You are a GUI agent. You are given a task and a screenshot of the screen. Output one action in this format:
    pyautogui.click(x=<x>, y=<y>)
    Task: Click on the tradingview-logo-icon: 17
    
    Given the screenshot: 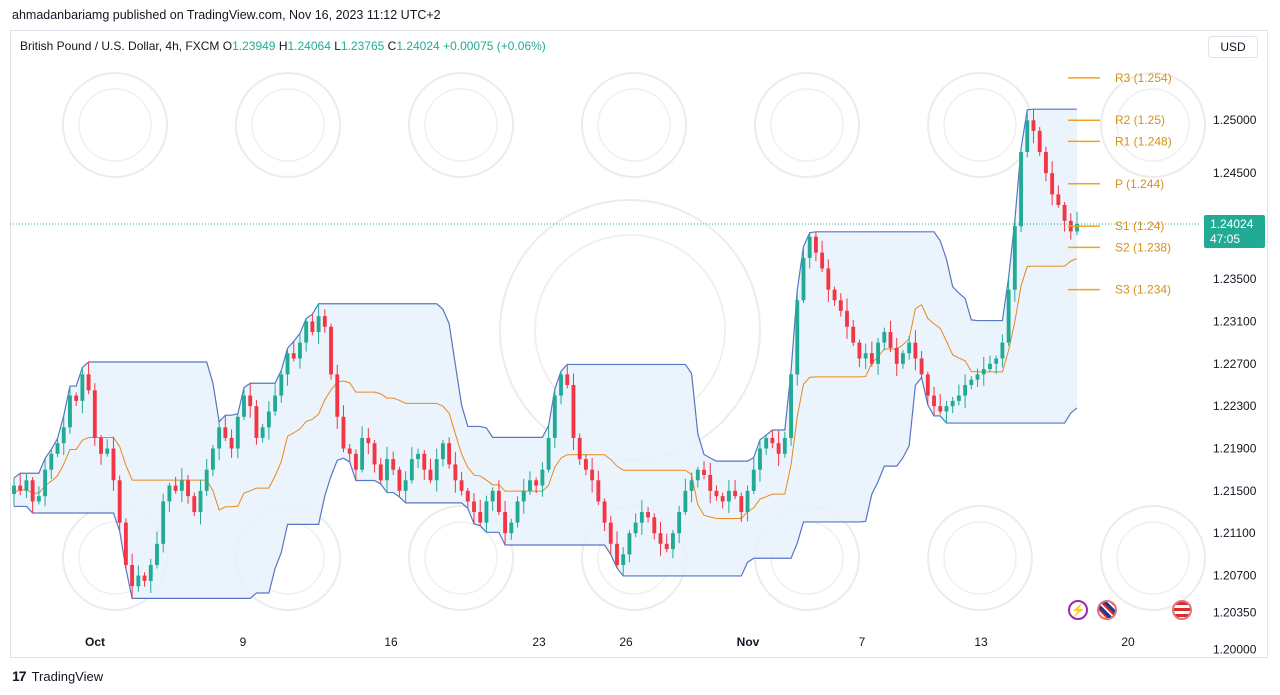 What is the action you would take?
    pyautogui.click(x=19, y=676)
    